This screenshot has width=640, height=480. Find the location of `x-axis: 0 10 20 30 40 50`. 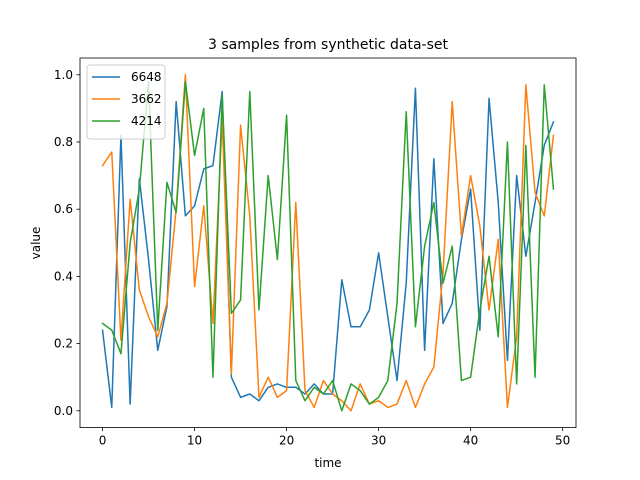

x-axis: 0 10 20 30 40 50 is located at coordinates (334, 437).